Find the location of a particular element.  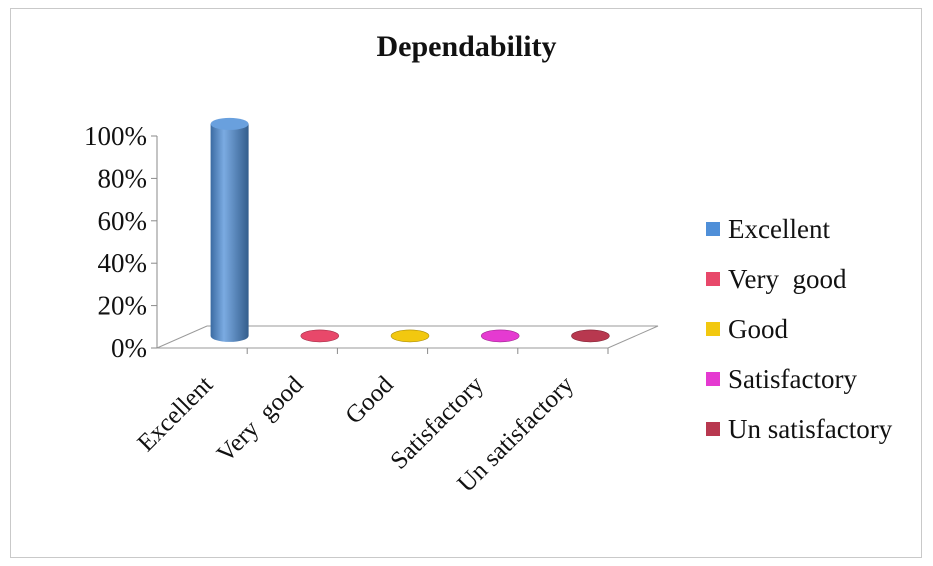

y-tick-label: 60% is located at coordinates (123, 221).